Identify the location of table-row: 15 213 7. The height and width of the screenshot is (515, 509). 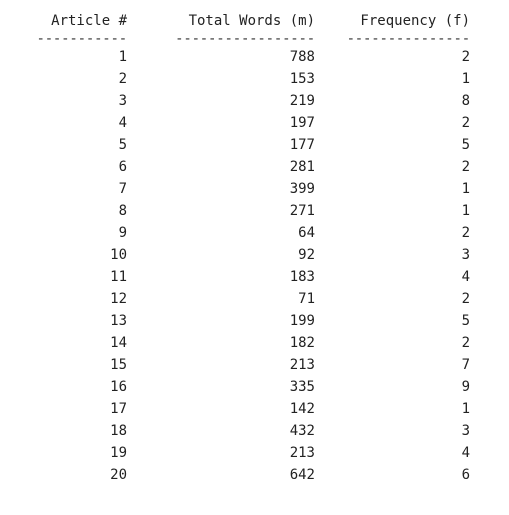
(240, 365).